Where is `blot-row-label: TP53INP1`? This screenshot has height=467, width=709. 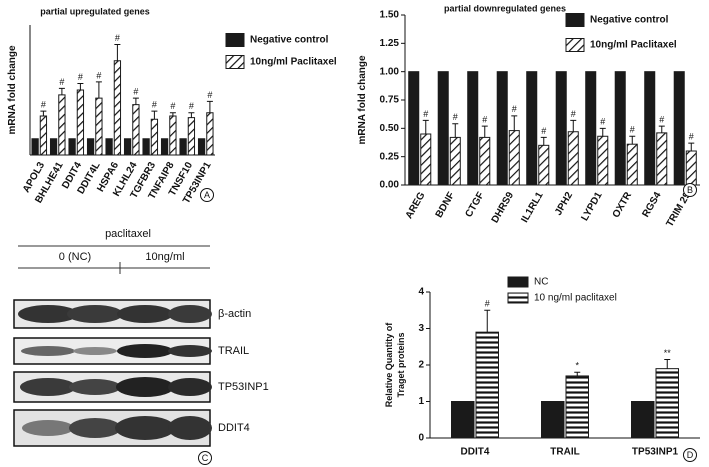
blot-row-label: TP53INP1 is located at coordinates (243, 387).